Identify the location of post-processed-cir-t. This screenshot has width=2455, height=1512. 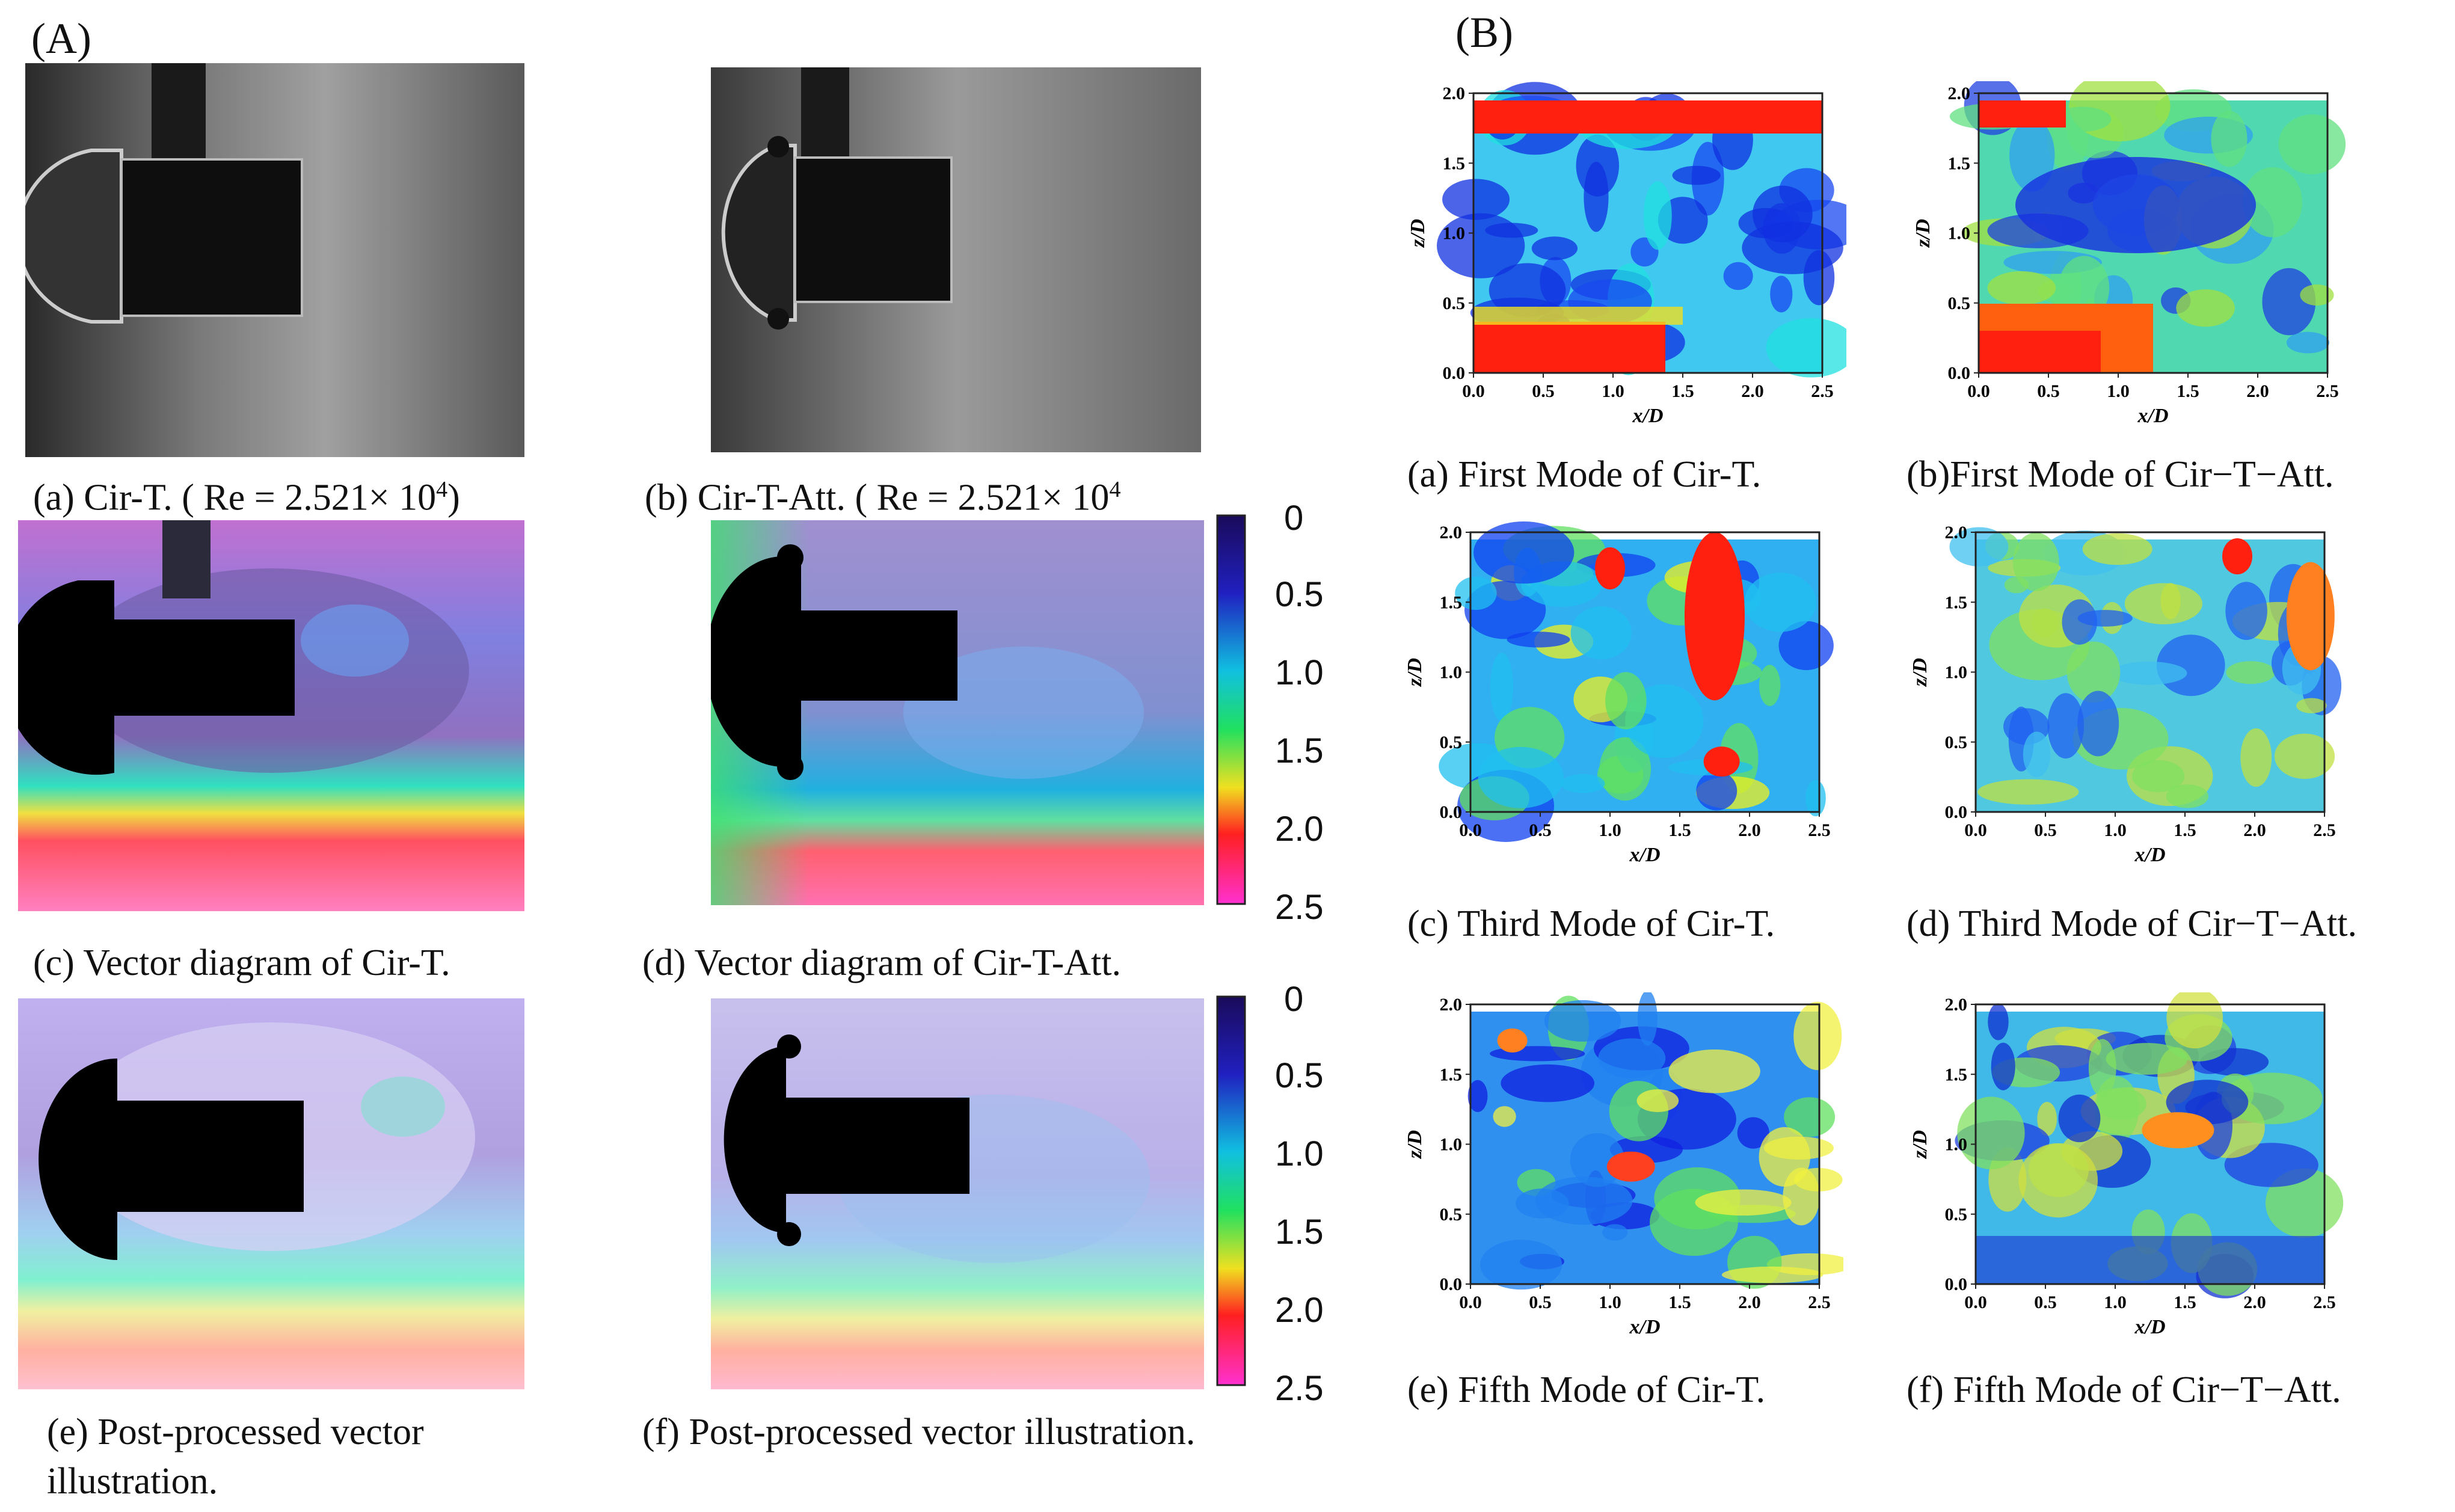
(271, 1194).